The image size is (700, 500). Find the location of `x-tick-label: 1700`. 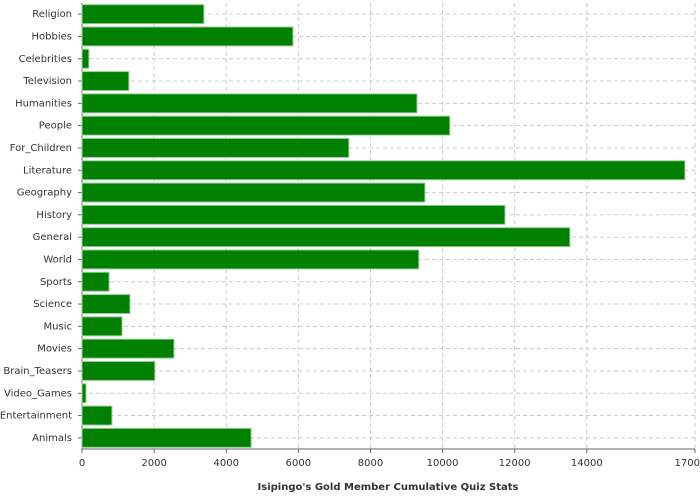

x-tick-label: 1700 is located at coordinates (687, 463).